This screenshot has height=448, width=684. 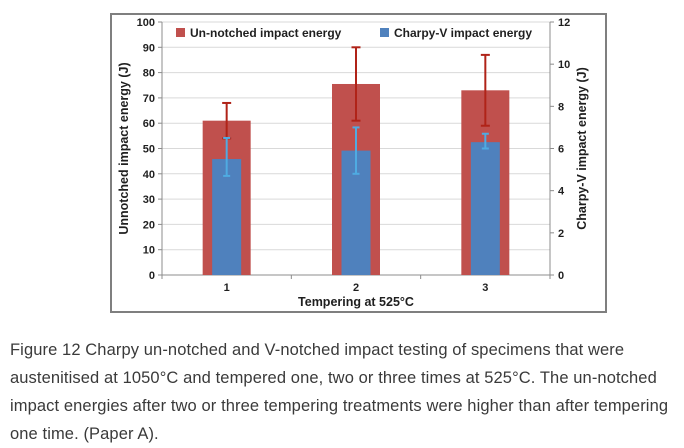 What do you see at coordinates (561, 234) in the screenshot?
I see `right-axis-tick-label: 2` at bounding box center [561, 234].